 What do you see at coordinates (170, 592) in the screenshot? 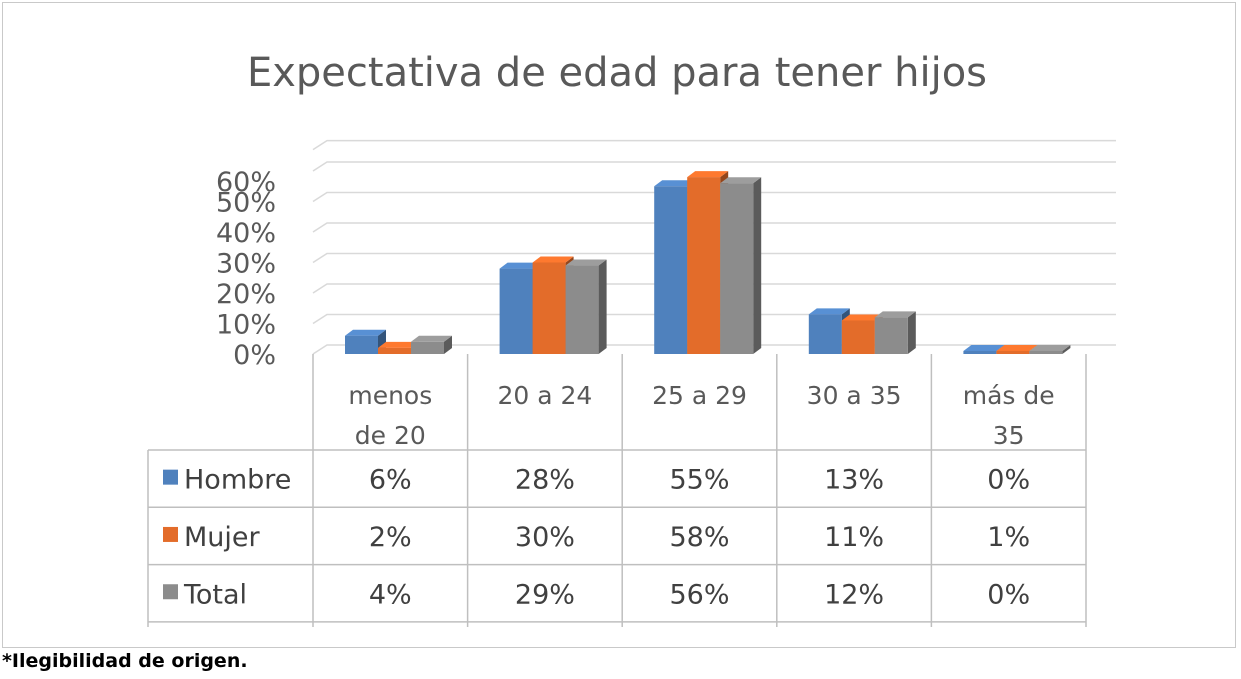
I see `legend-key-total` at bounding box center [170, 592].